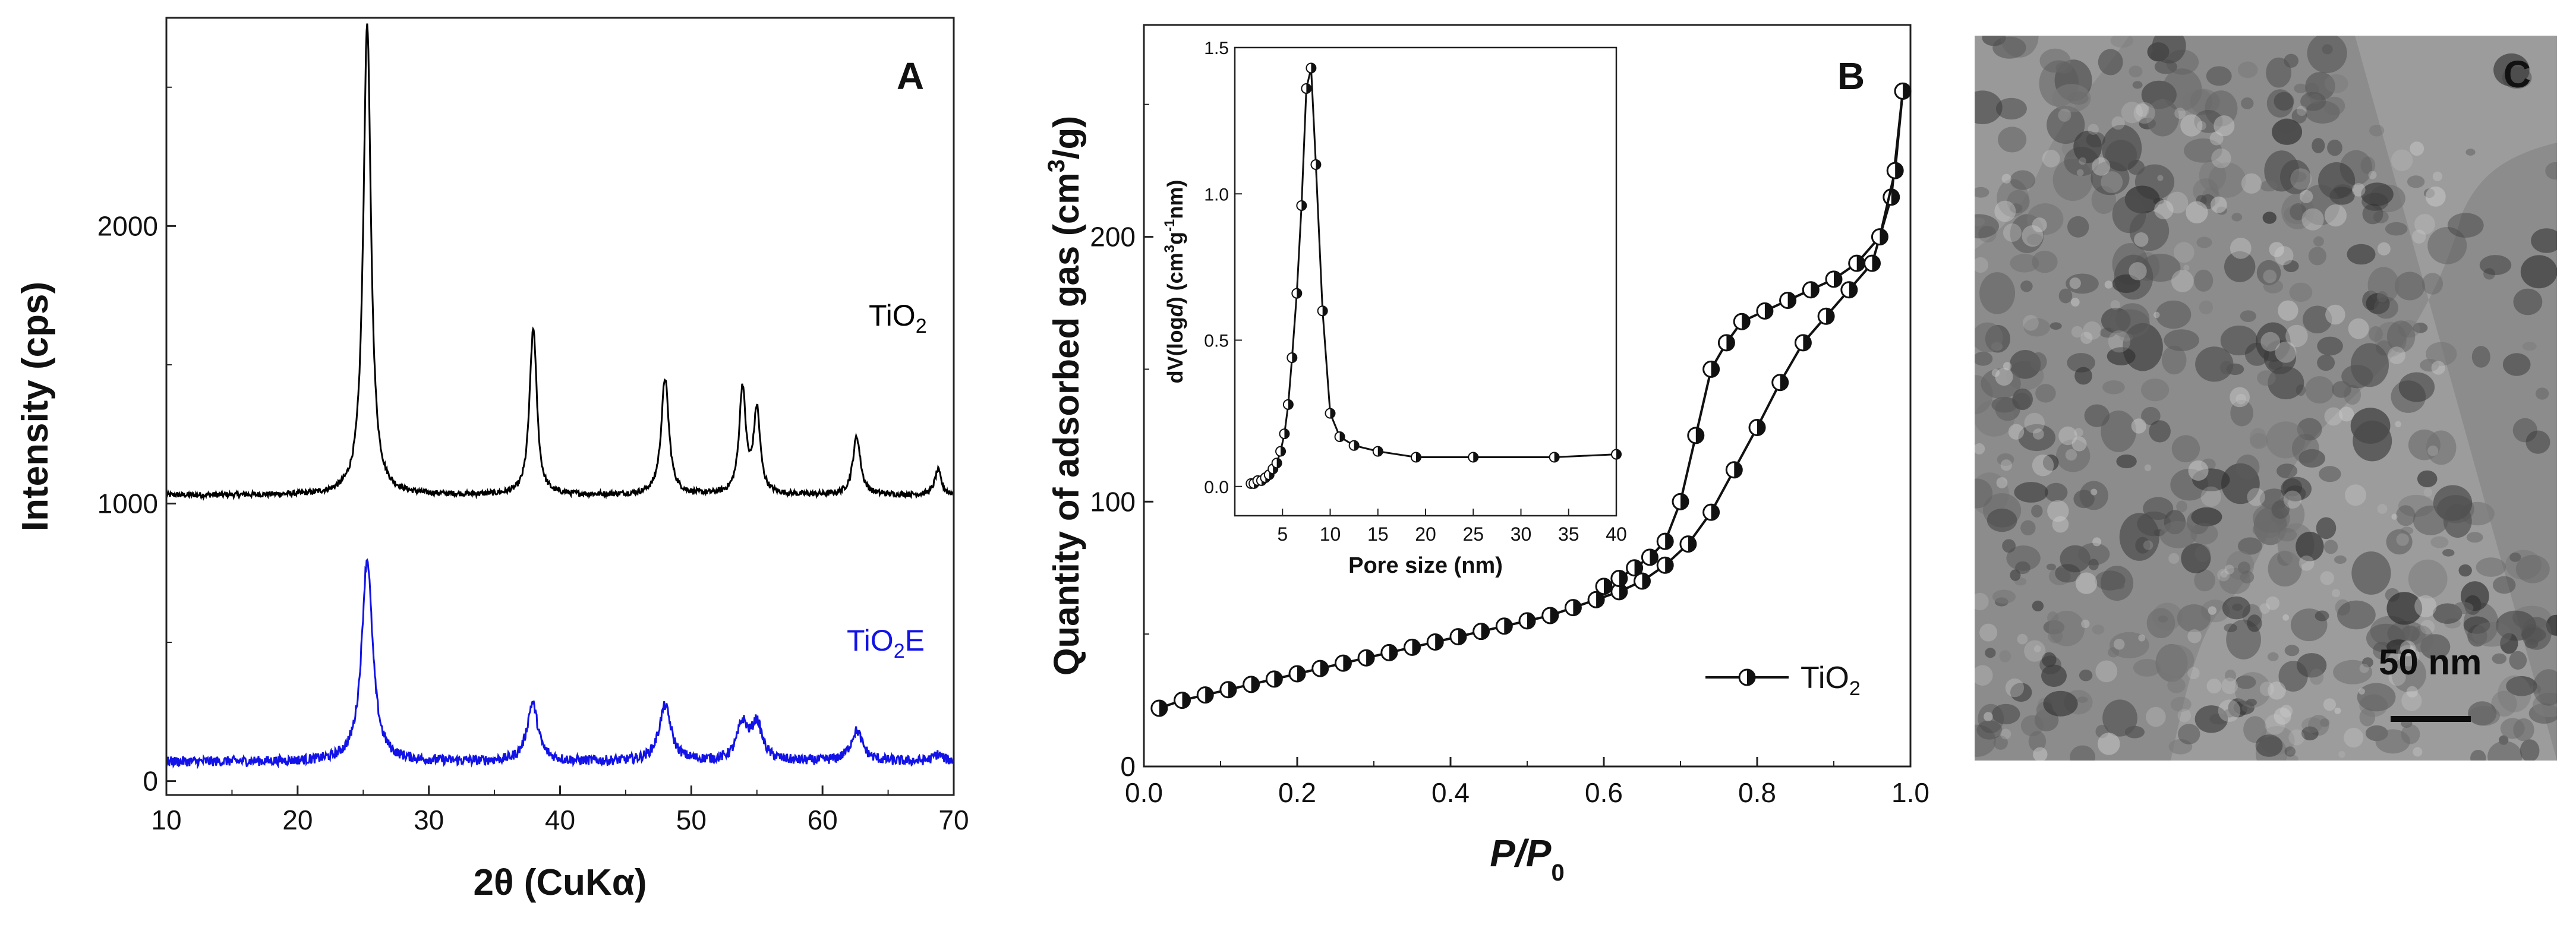  Describe the element at coordinates (898, 318) in the screenshot. I see `series-label-TiO2: TiO2` at that location.